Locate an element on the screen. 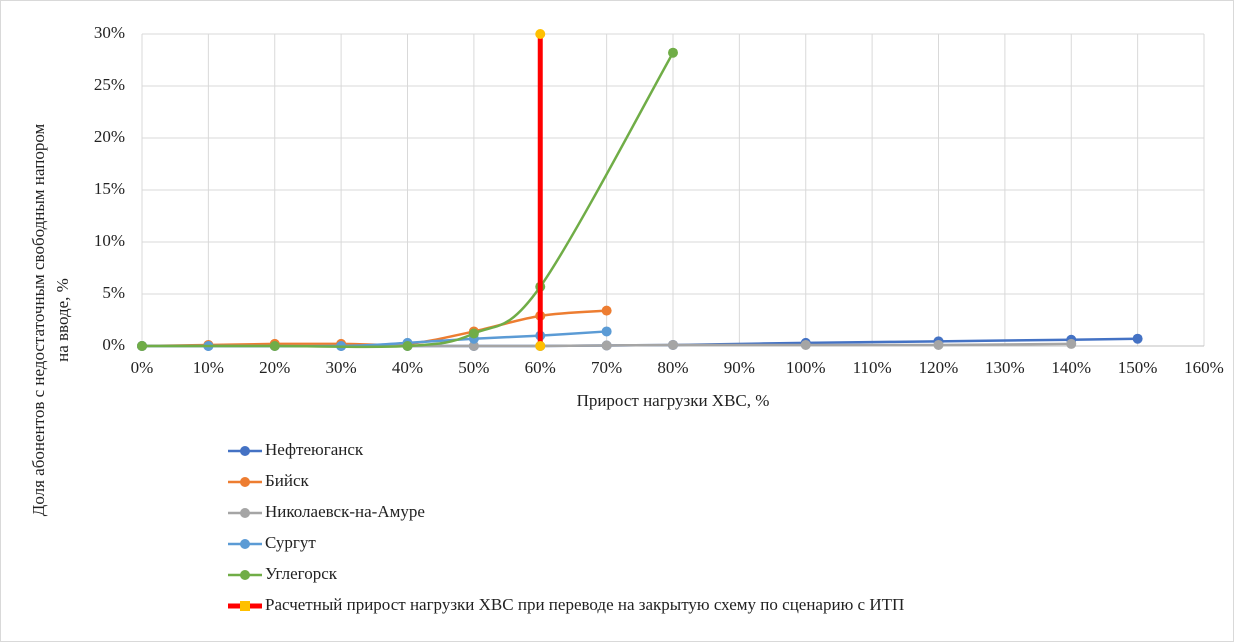 The height and width of the screenshot is (642, 1234). x-tick-label: 10% is located at coordinates (208, 367).